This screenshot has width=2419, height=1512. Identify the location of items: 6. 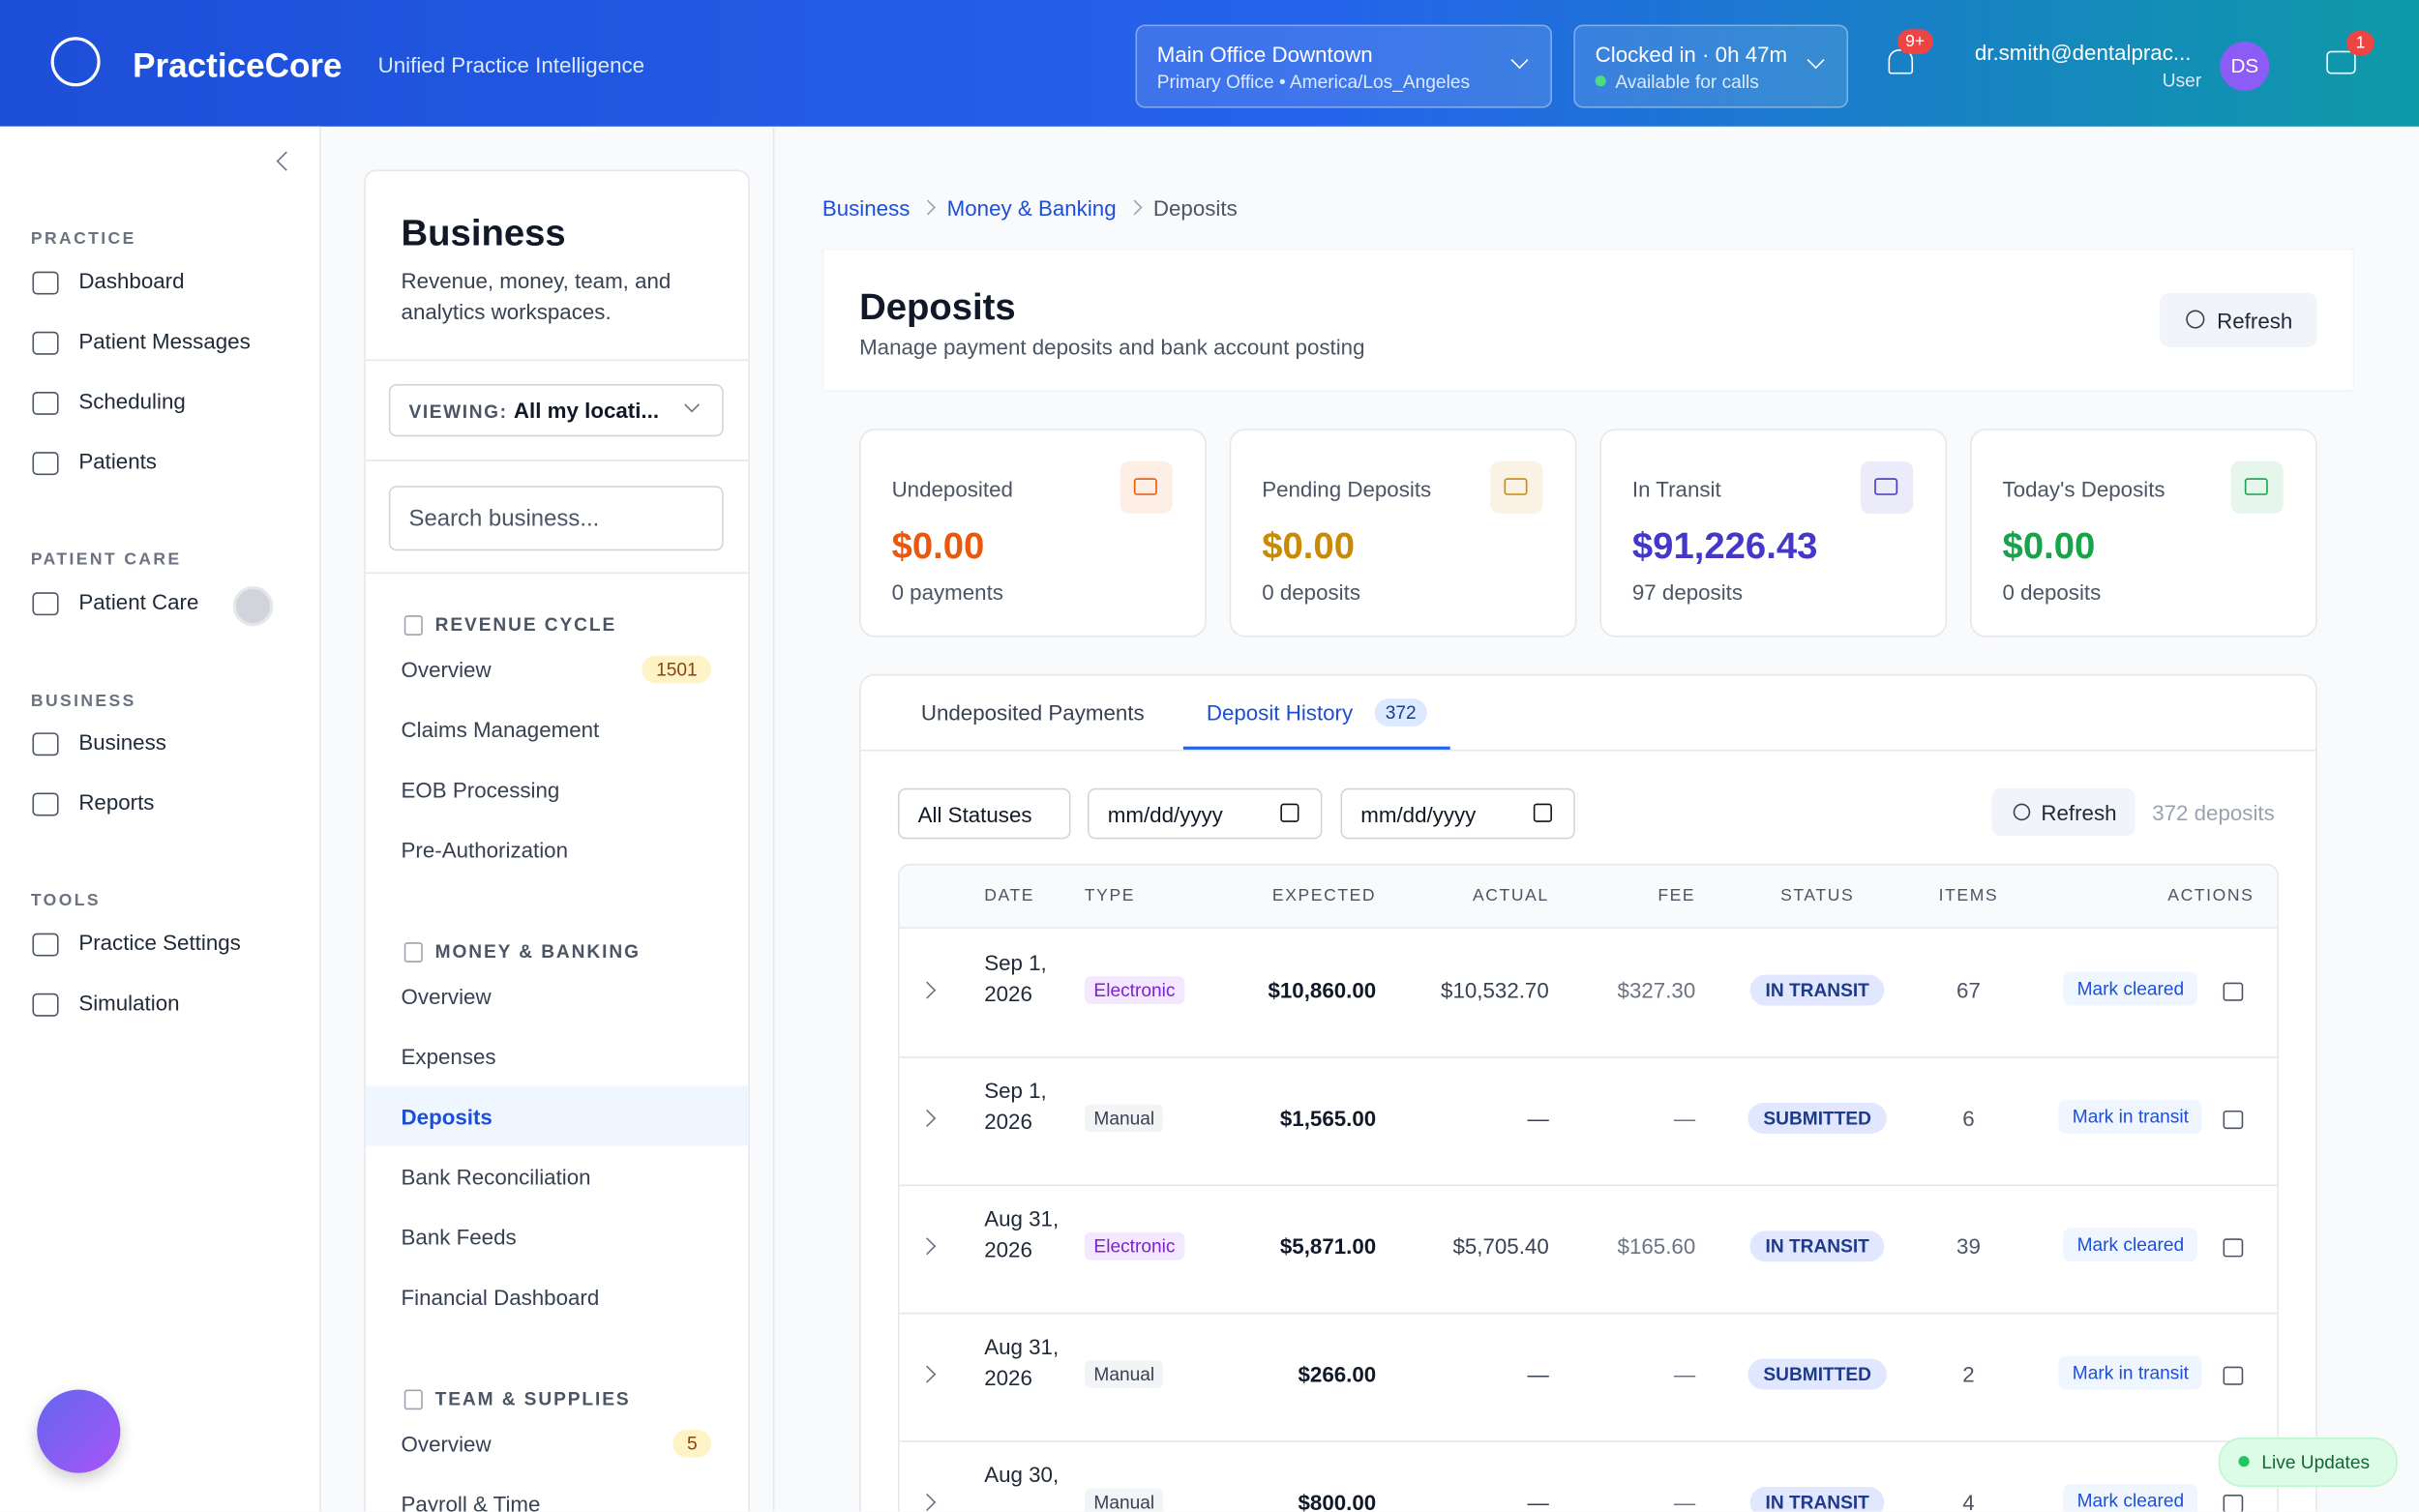
(1968, 1118).